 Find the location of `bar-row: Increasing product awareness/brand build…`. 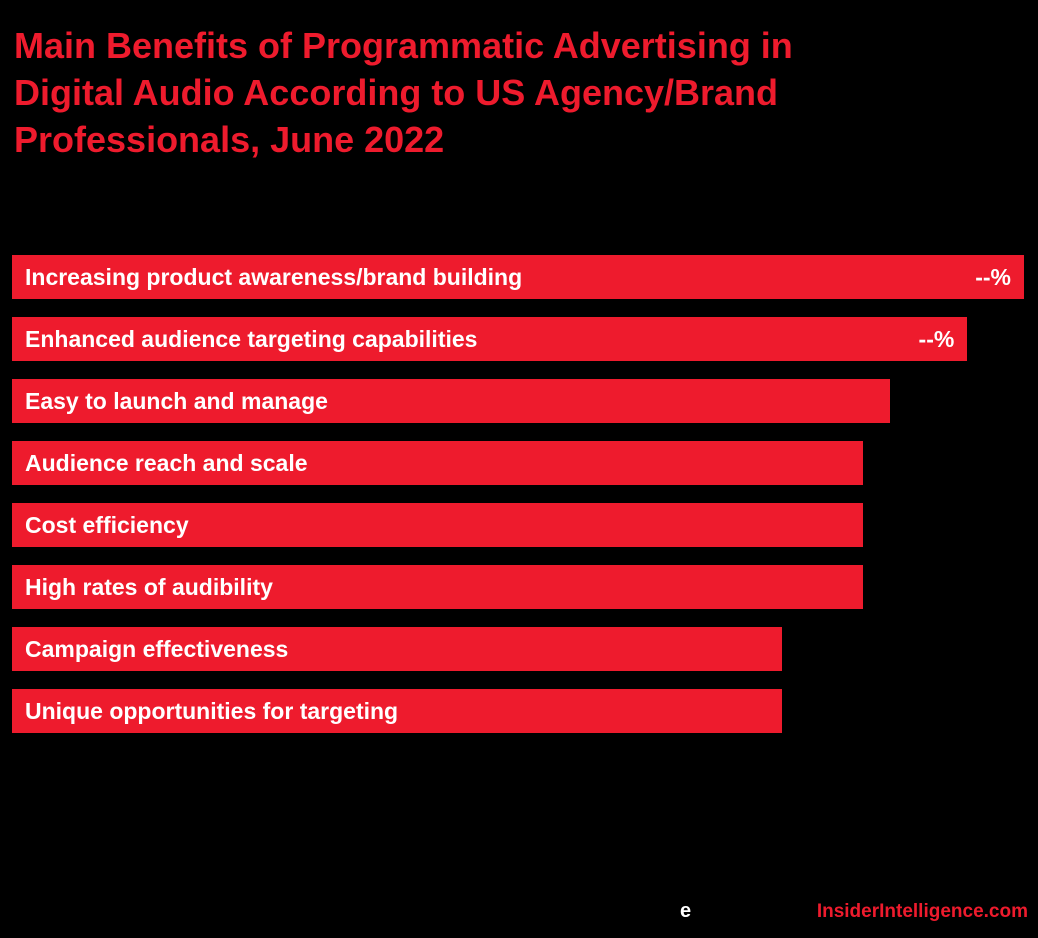

bar-row: Increasing product awareness/brand build… is located at coordinates (518, 277).